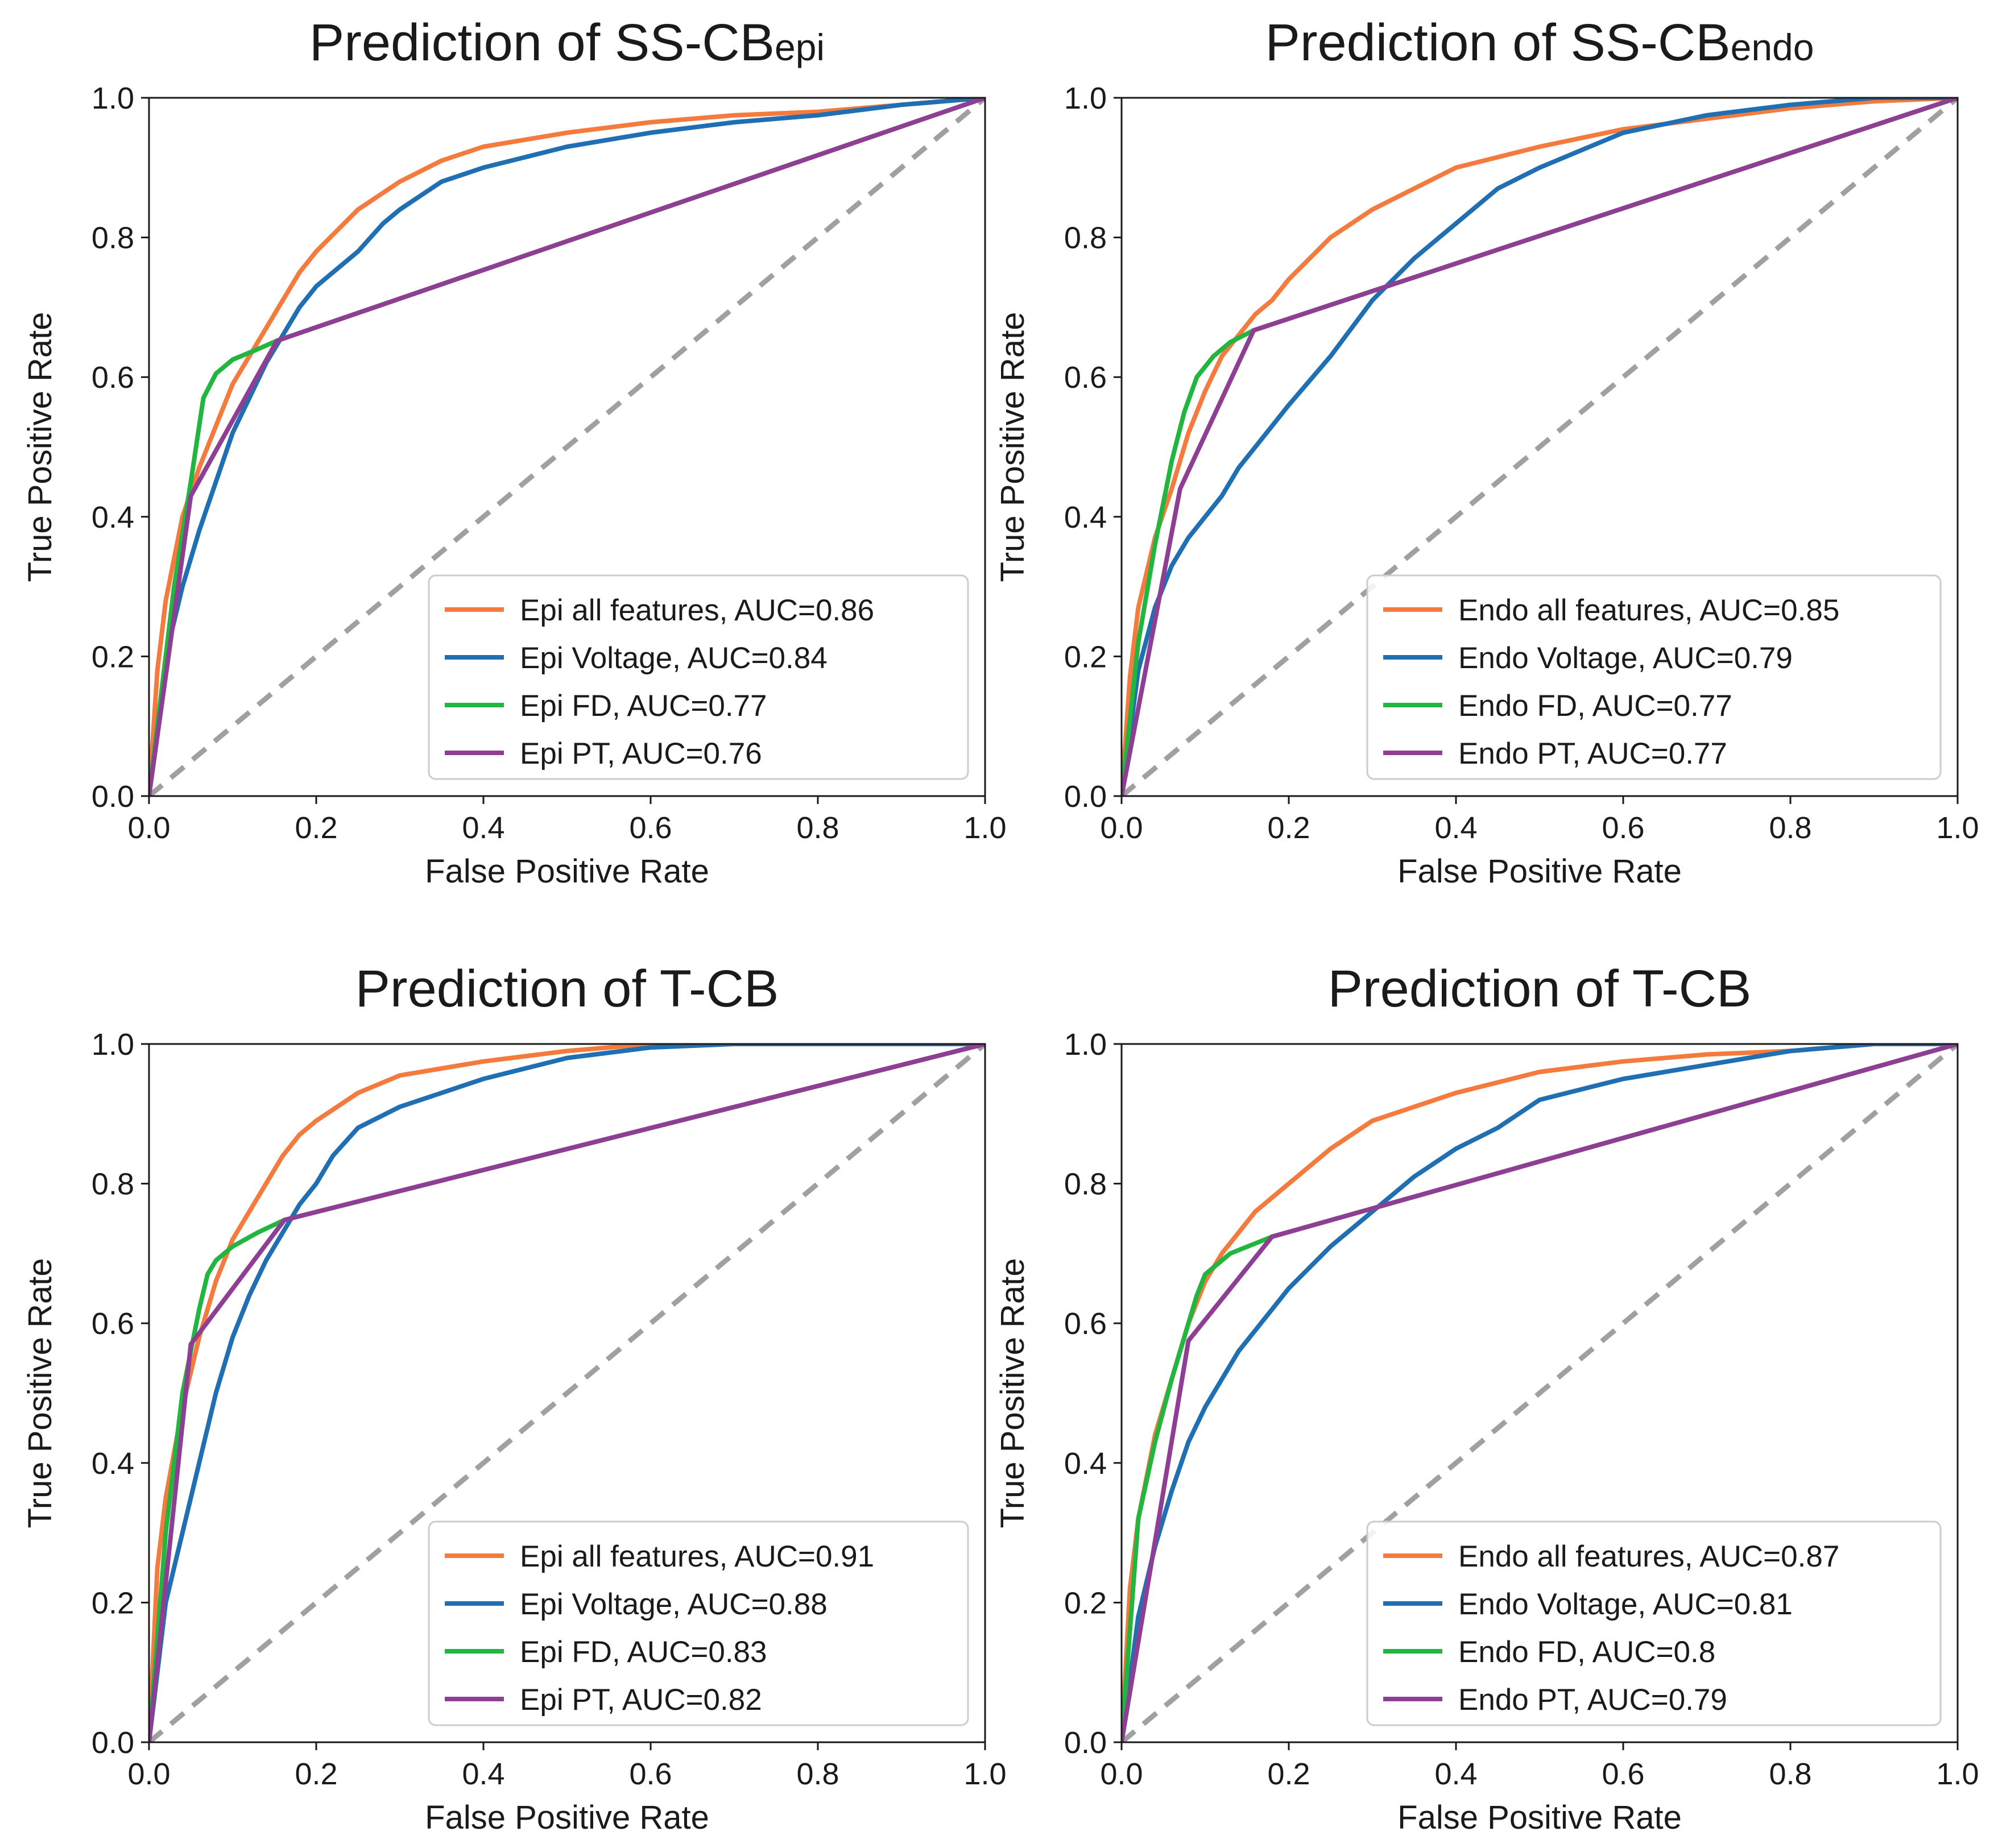 The width and height of the screenshot is (1998, 1848). What do you see at coordinates (1625, 1604) in the screenshot?
I see `legend-entry: Endo Voltage, AUC=0.81` at bounding box center [1625, 1604].